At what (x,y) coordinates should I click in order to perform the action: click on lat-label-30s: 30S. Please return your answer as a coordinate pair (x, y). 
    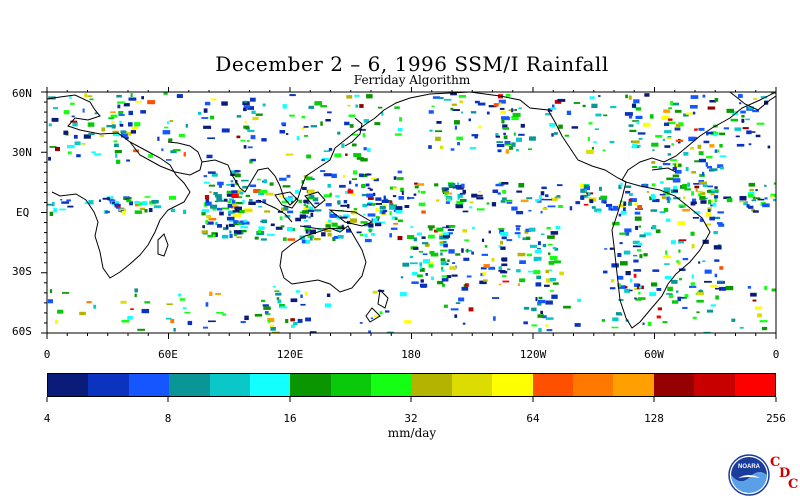
    Looking at the image, I should click on (22, 271).